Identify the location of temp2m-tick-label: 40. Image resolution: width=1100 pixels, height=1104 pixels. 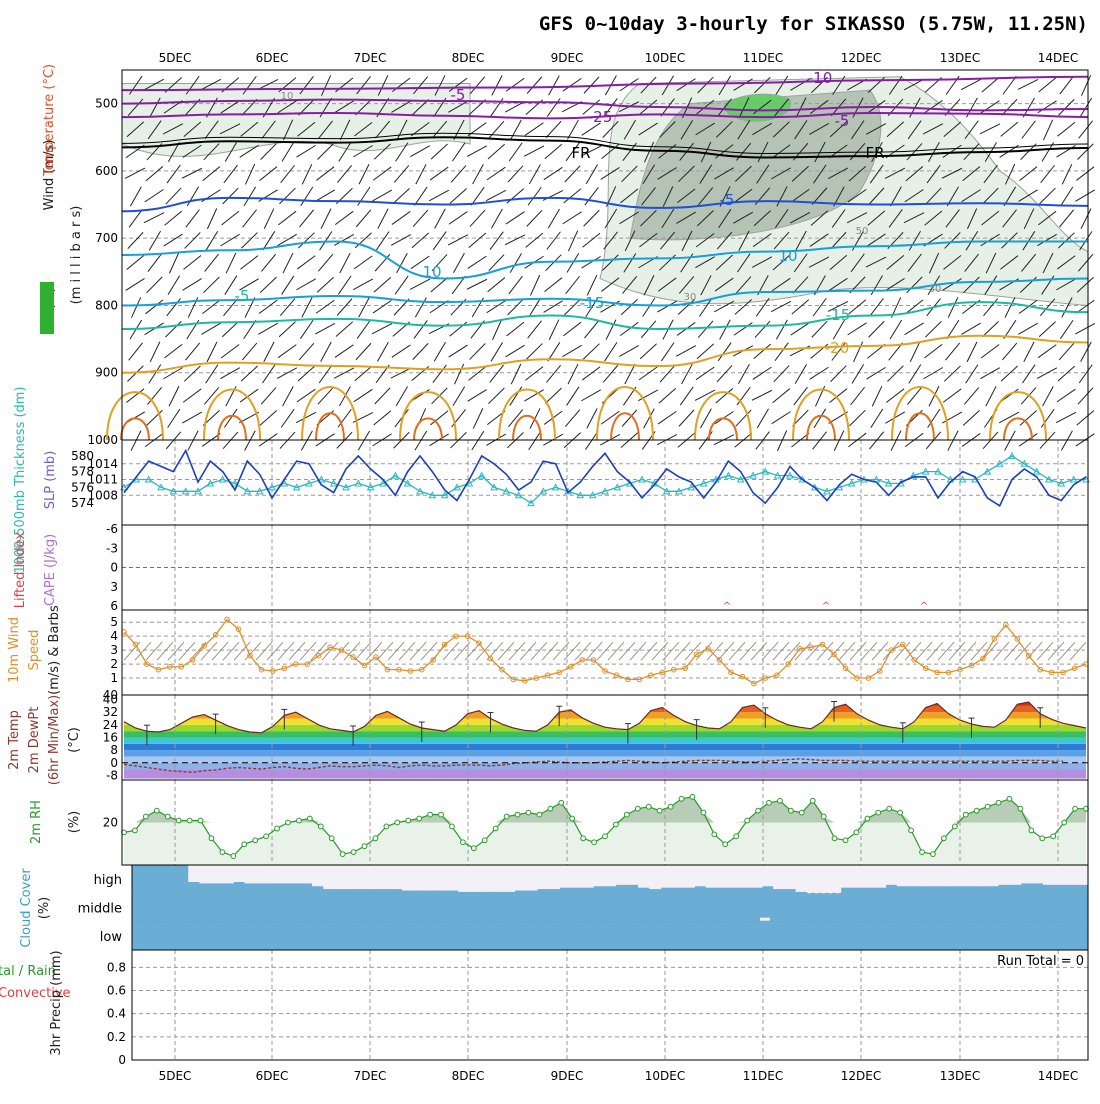
(110, 700).